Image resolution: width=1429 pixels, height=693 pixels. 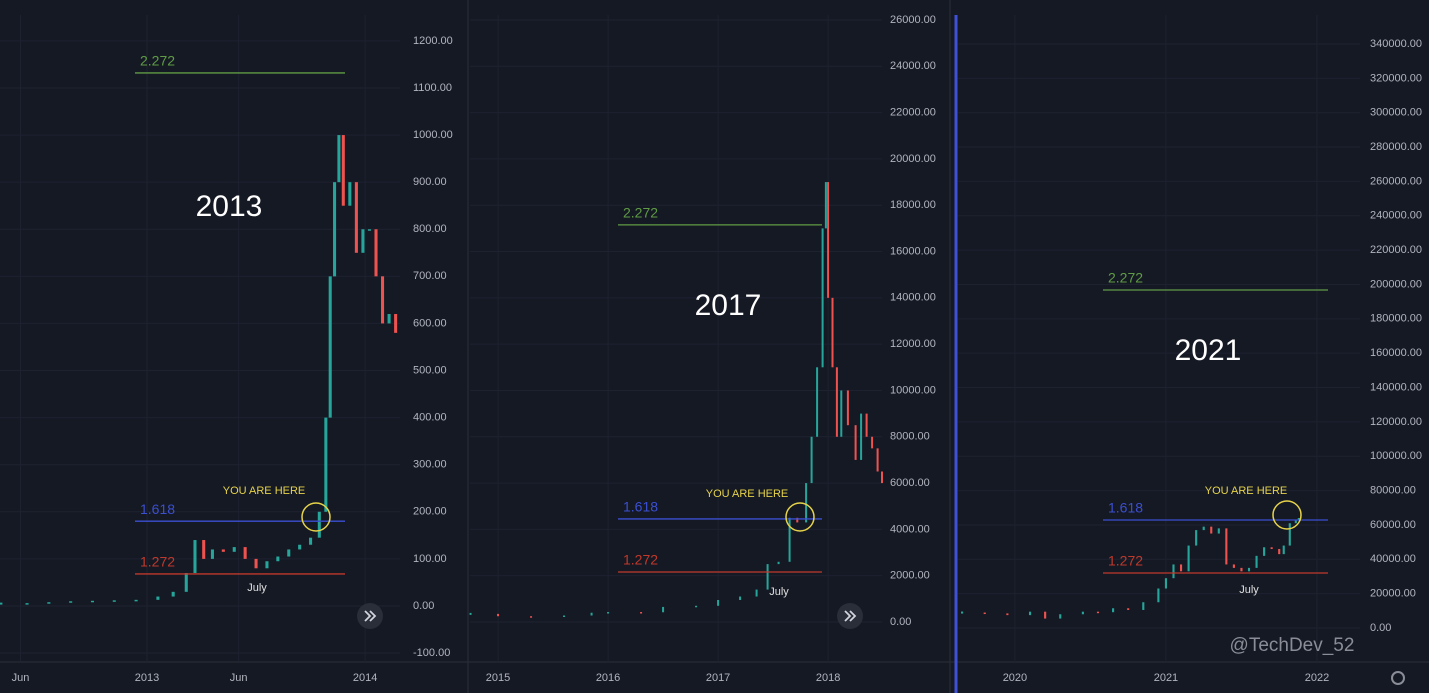 What do you see at coordinates (430, 323) in the screenshot?
I see `y-tick-label: 600.00` at bounding box center [430, 323].